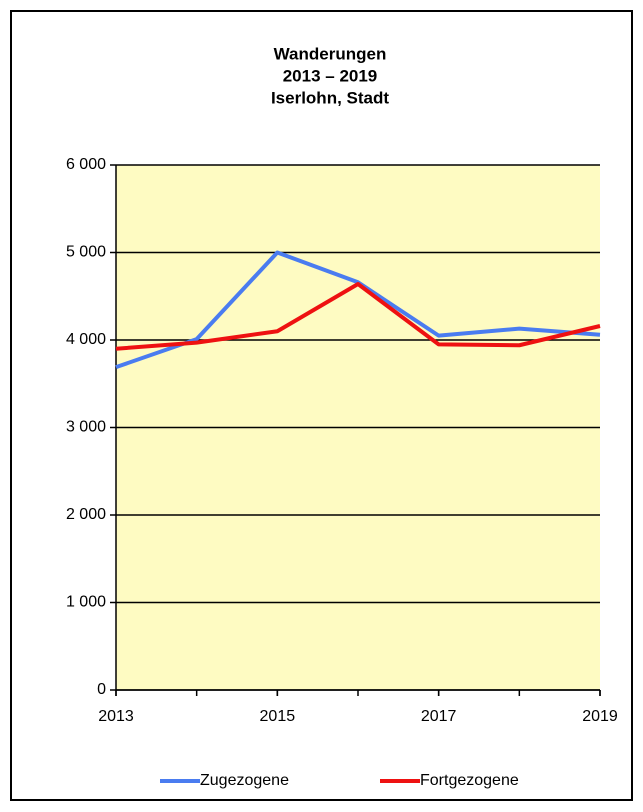 The height and width of the screenshot is (812, 643). What do you see at coordinates (86, 514) in the screenshot?
I see `y-tick-label: 2 000` at bounding box center [86, 514].